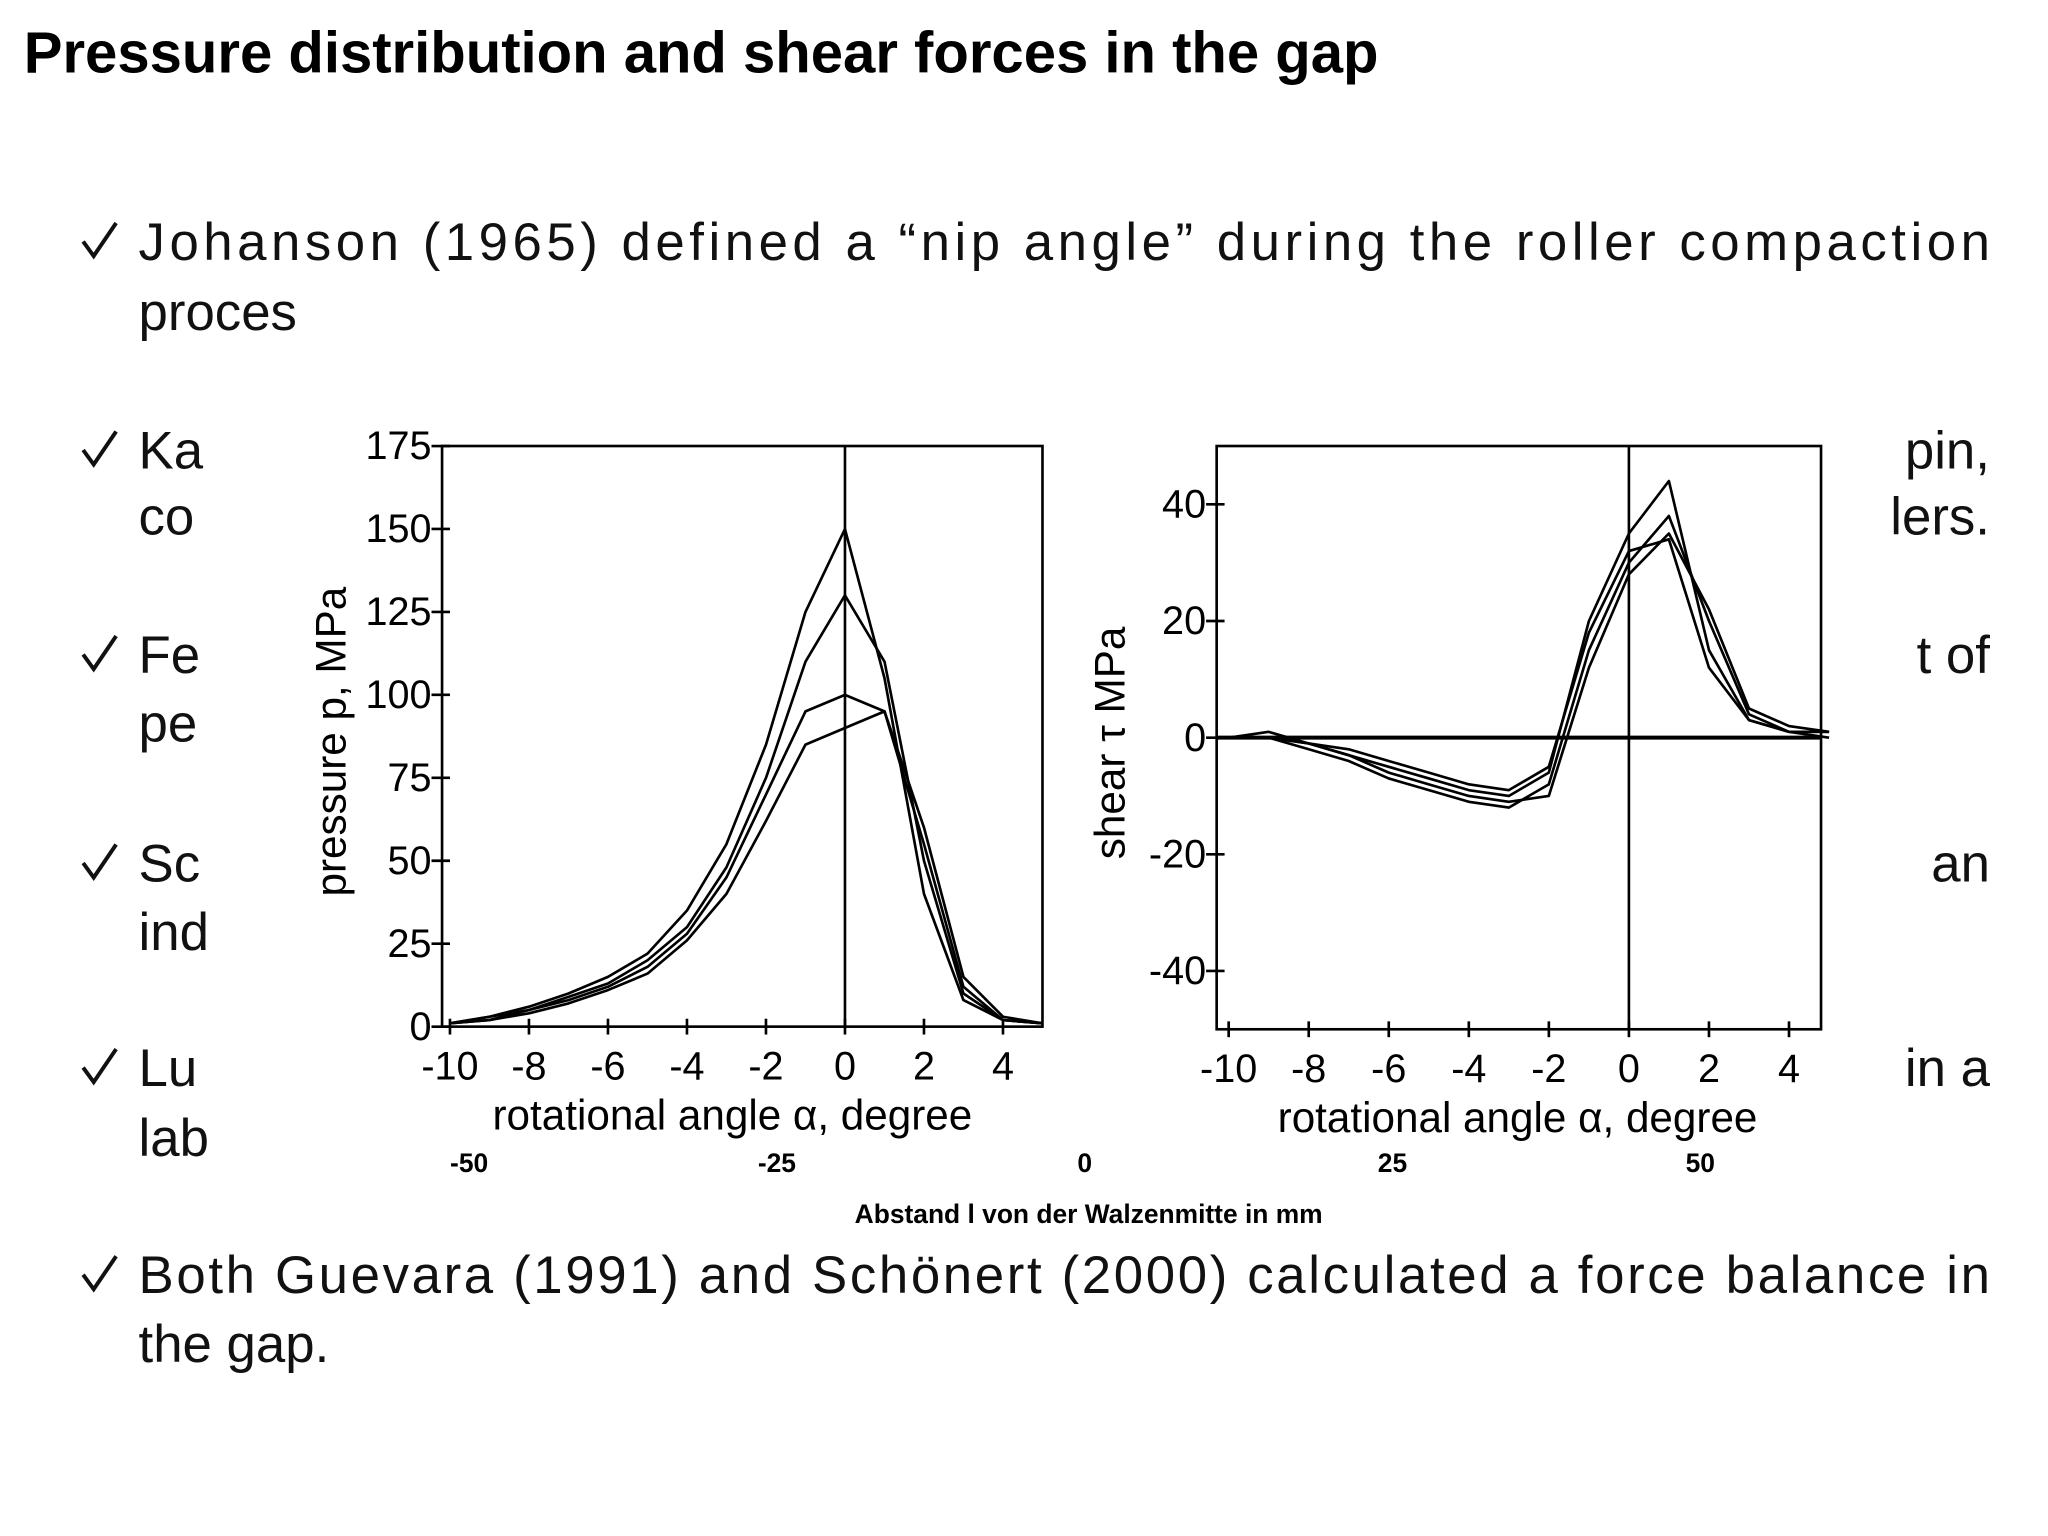  Describe the element at coordinates (168, 724) in the screenshot. I see `bullet-text: pe` at that location.